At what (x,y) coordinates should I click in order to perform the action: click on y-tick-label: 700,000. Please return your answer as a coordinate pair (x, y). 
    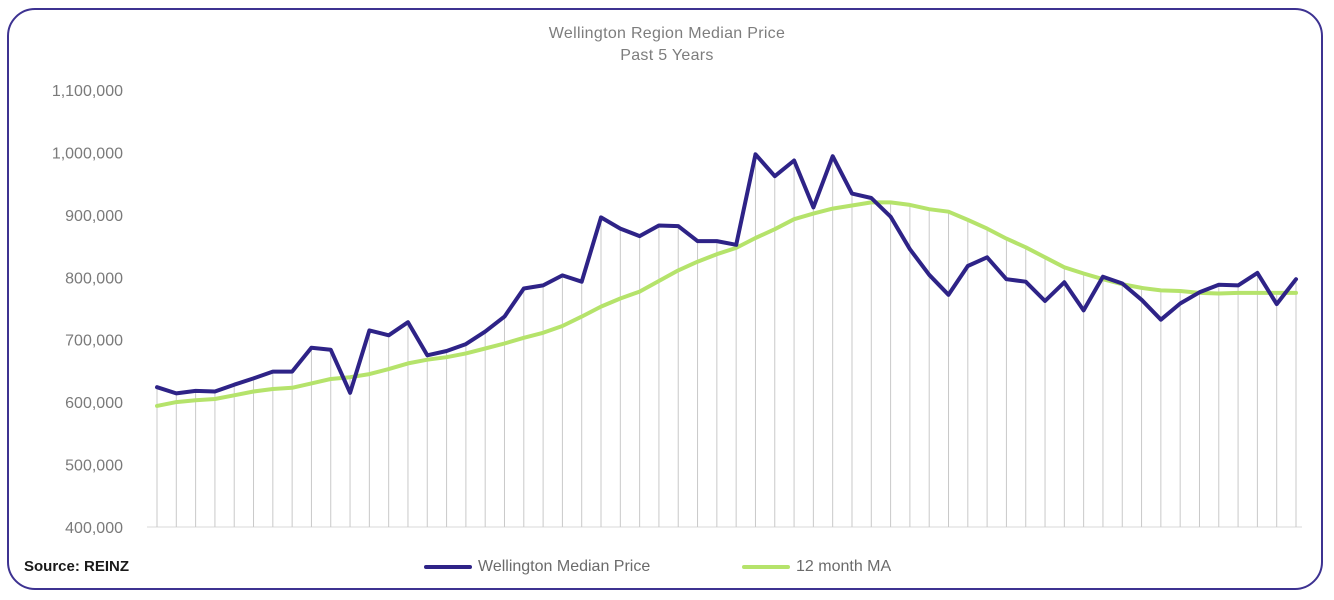
    Looking at the image, I should click on (94, 341).